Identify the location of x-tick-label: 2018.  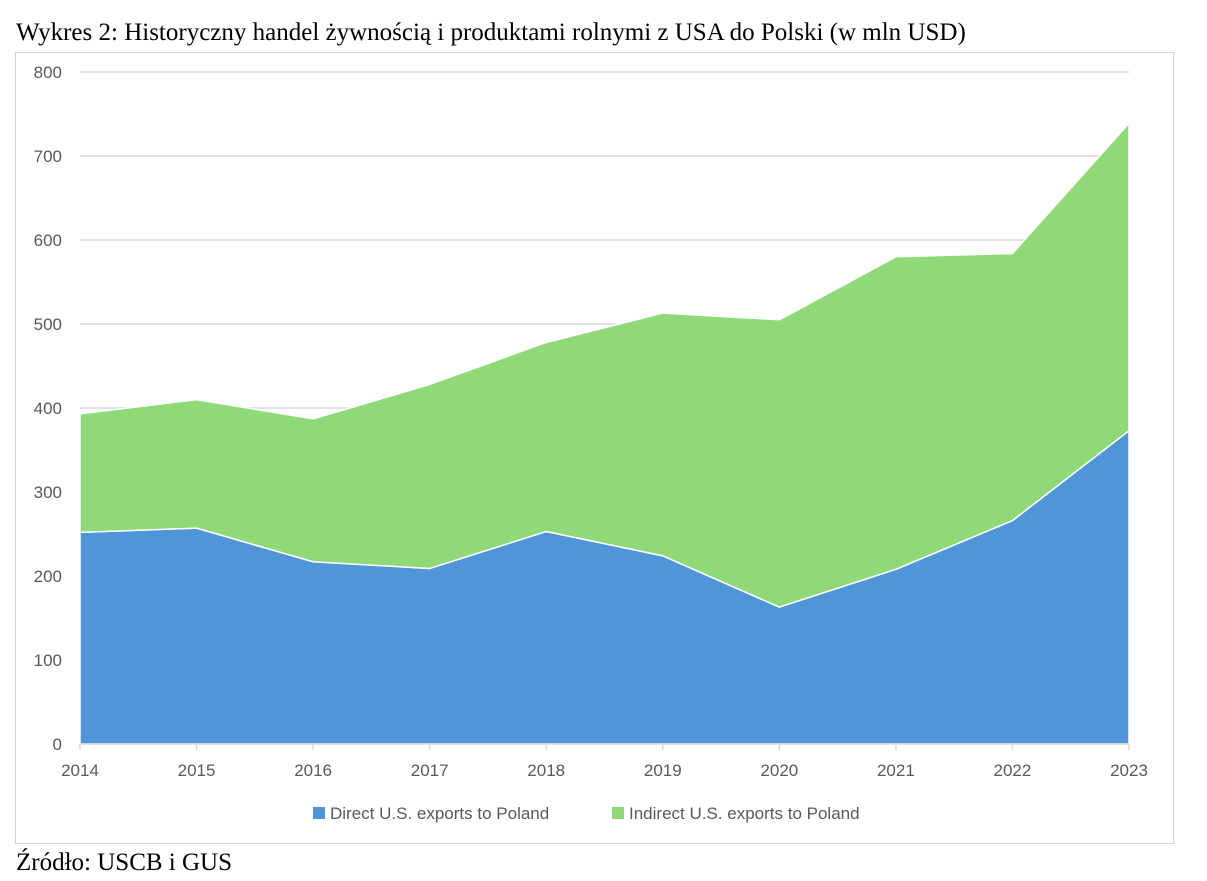
(546, 770).